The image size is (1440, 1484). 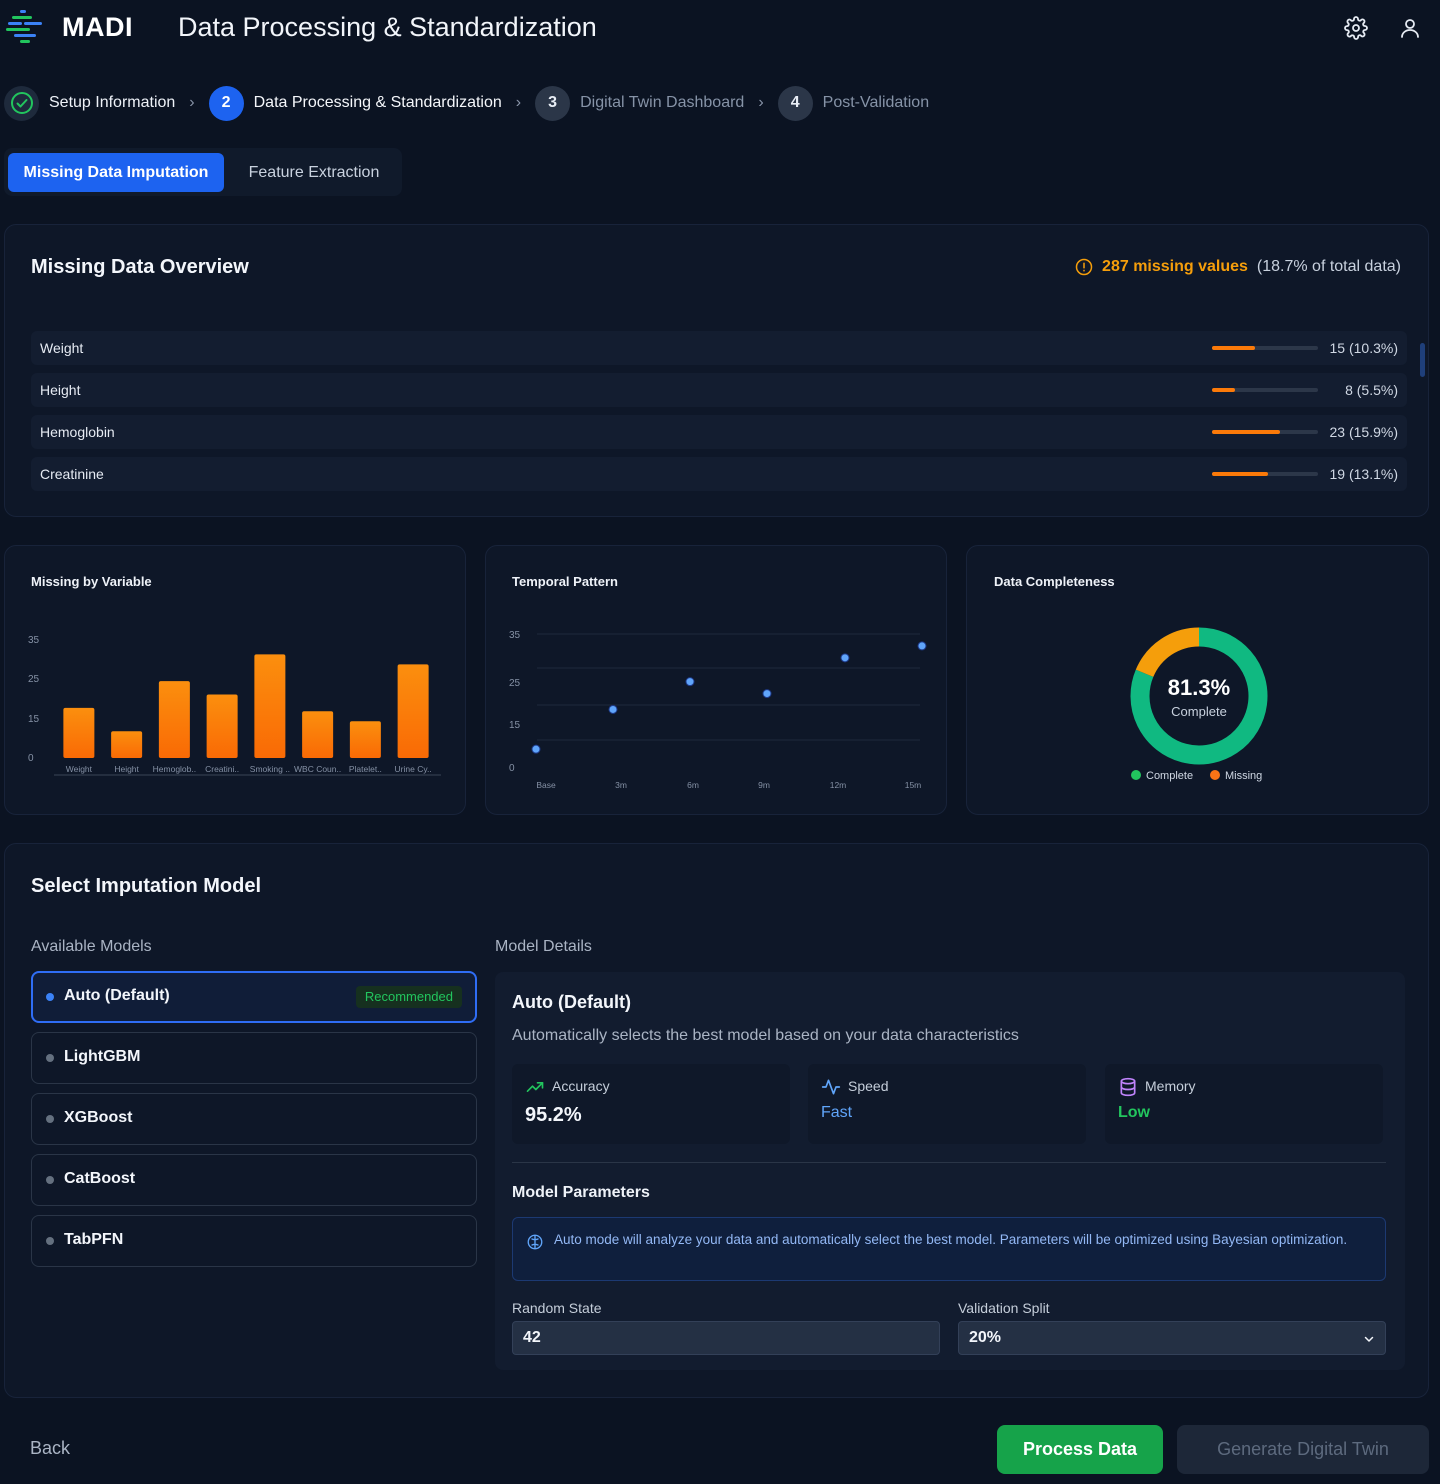 I want to click on step-number: 3, so click(x=553, y=103).